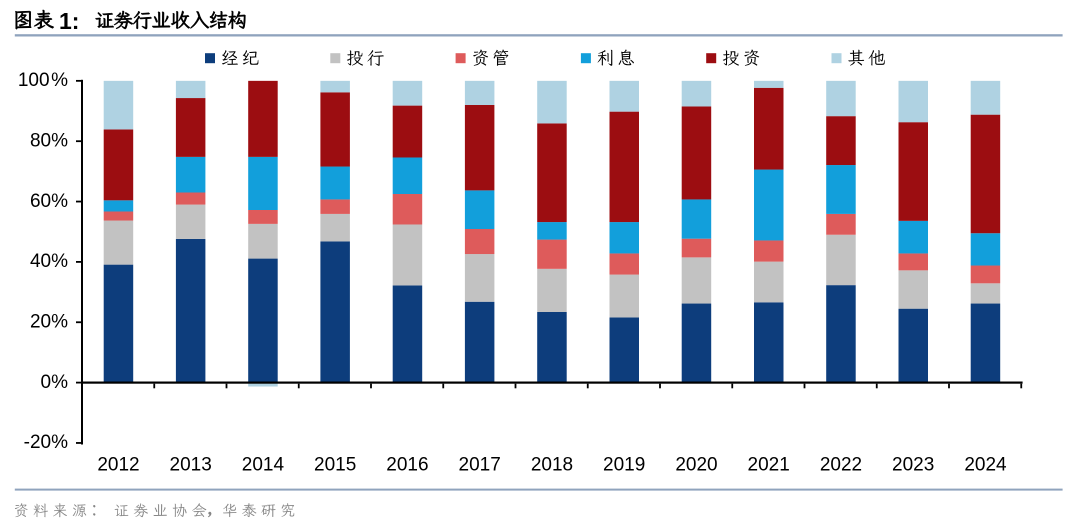  What do you see at coordinates (552, 465) in the screenshot?
I see `svg-text: 2018` at bounding box center [552, 465].